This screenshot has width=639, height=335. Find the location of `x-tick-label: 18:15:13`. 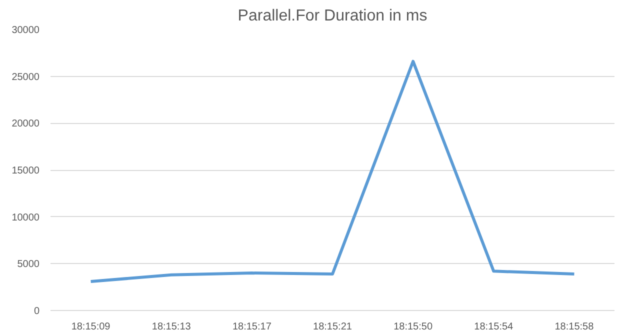

x-tick-label: 18:15:13 is located at coordinates (172, 327).